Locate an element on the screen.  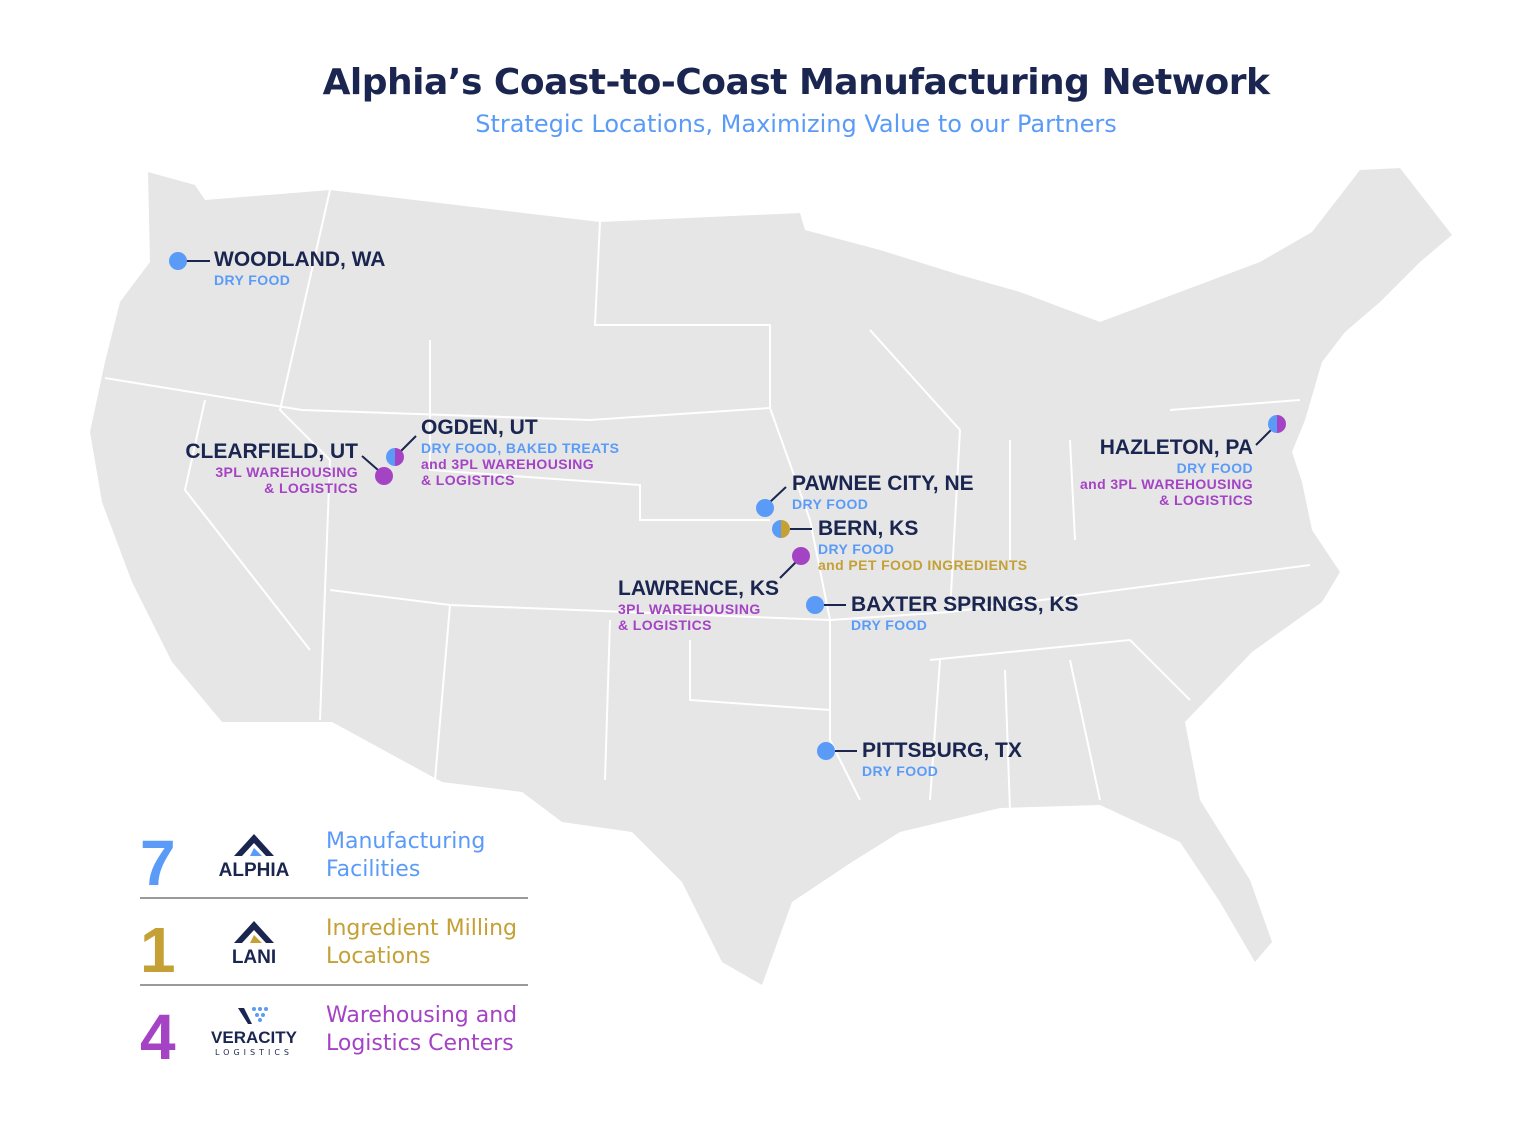
legend-row-manufacturing: 7 ALPHIA Manufacturing Facilities is located at coordinates (334, 869).